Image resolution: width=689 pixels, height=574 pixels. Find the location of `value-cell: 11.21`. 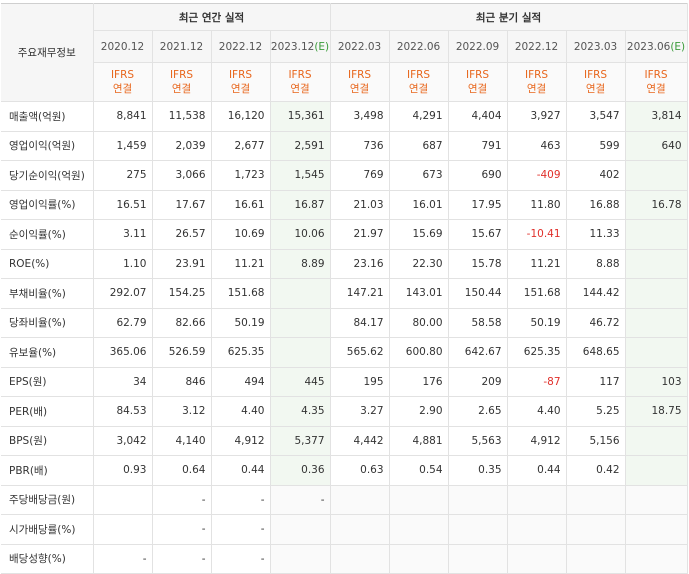

value-cell: 11.21 is located at coordinates (241, 264).